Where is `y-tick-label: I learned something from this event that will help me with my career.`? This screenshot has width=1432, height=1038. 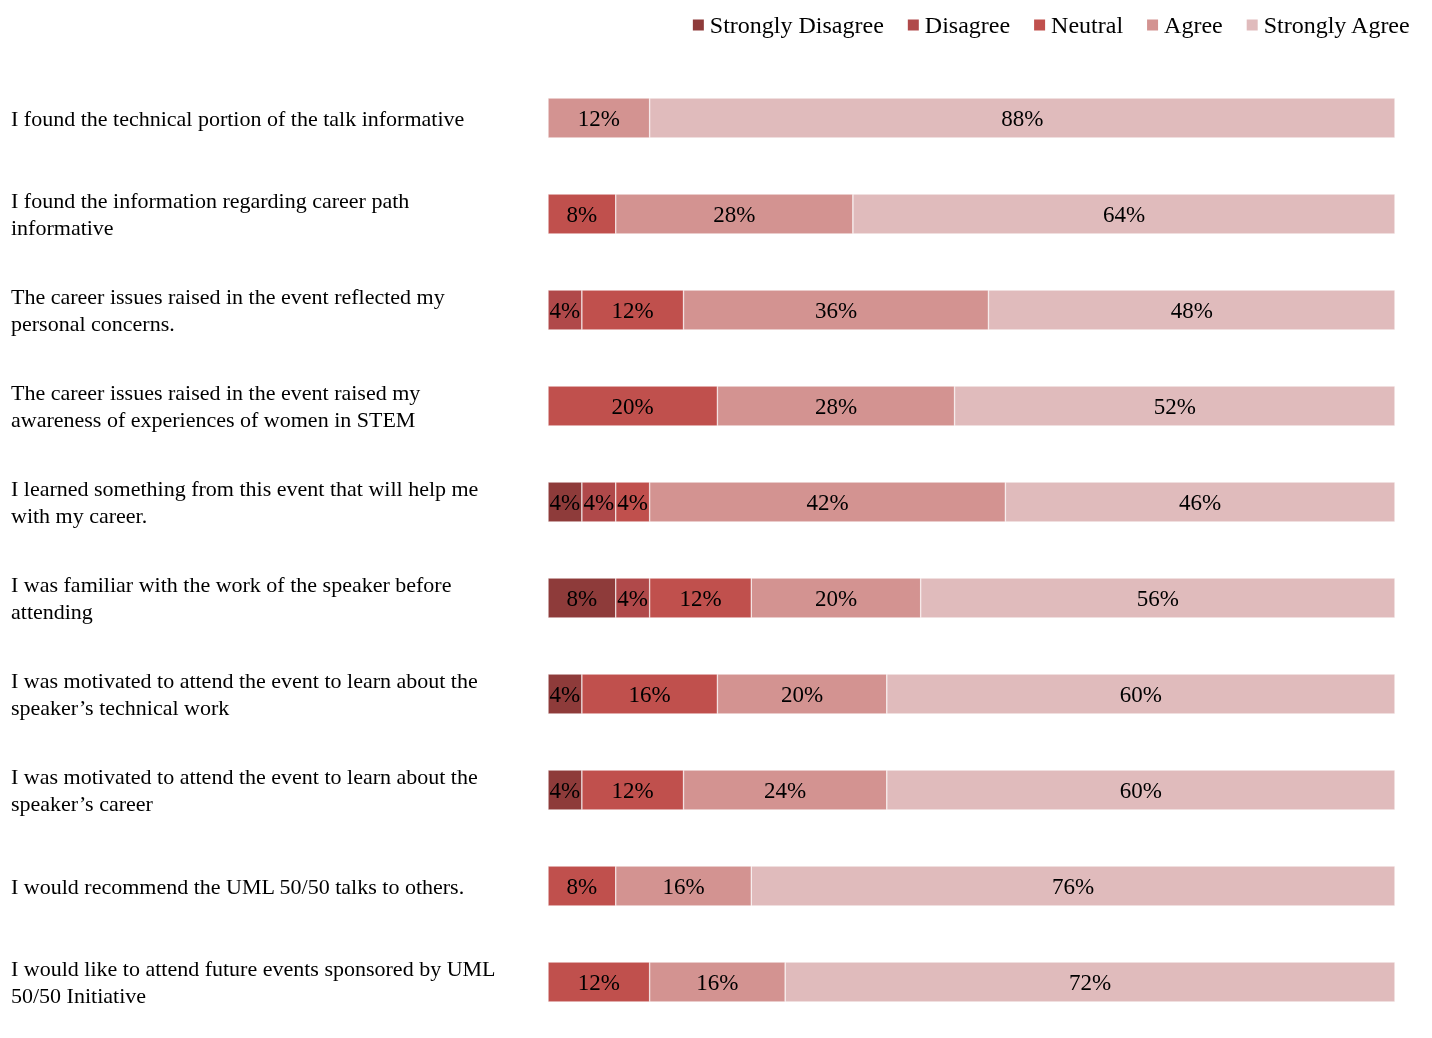 y-tick-label: I learned something from this event that will help me with my career. is located at coordinates (247, 502).